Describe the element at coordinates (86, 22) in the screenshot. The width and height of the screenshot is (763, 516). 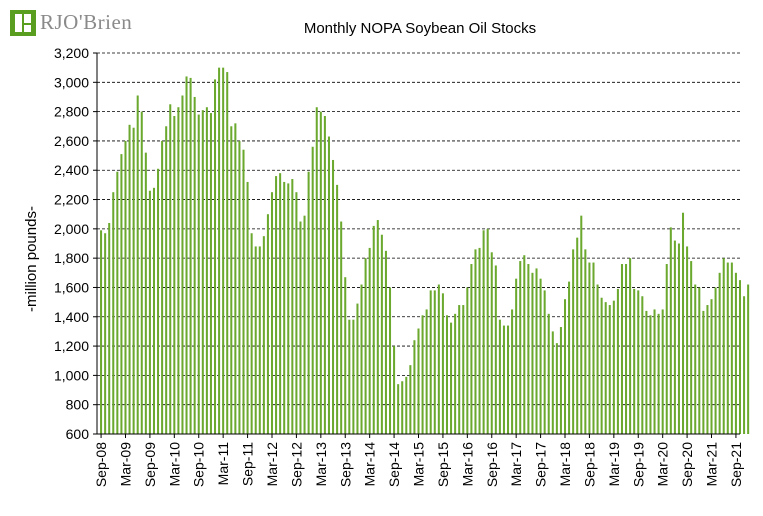
I see `logo-wordmark: RJO'Brien` at that location.